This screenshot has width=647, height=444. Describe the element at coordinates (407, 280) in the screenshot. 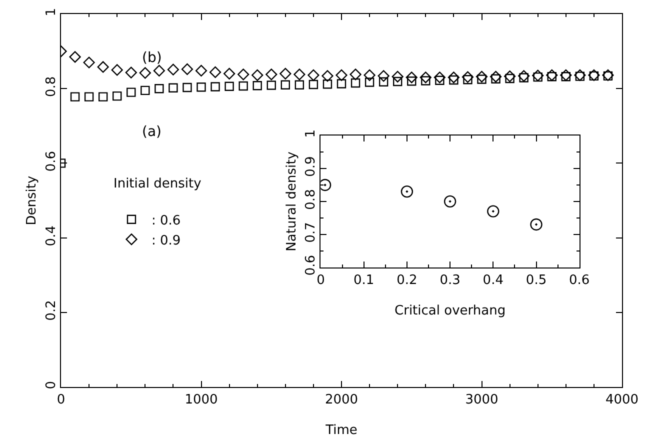

I see `x-tick-label: 0.2` at that location.